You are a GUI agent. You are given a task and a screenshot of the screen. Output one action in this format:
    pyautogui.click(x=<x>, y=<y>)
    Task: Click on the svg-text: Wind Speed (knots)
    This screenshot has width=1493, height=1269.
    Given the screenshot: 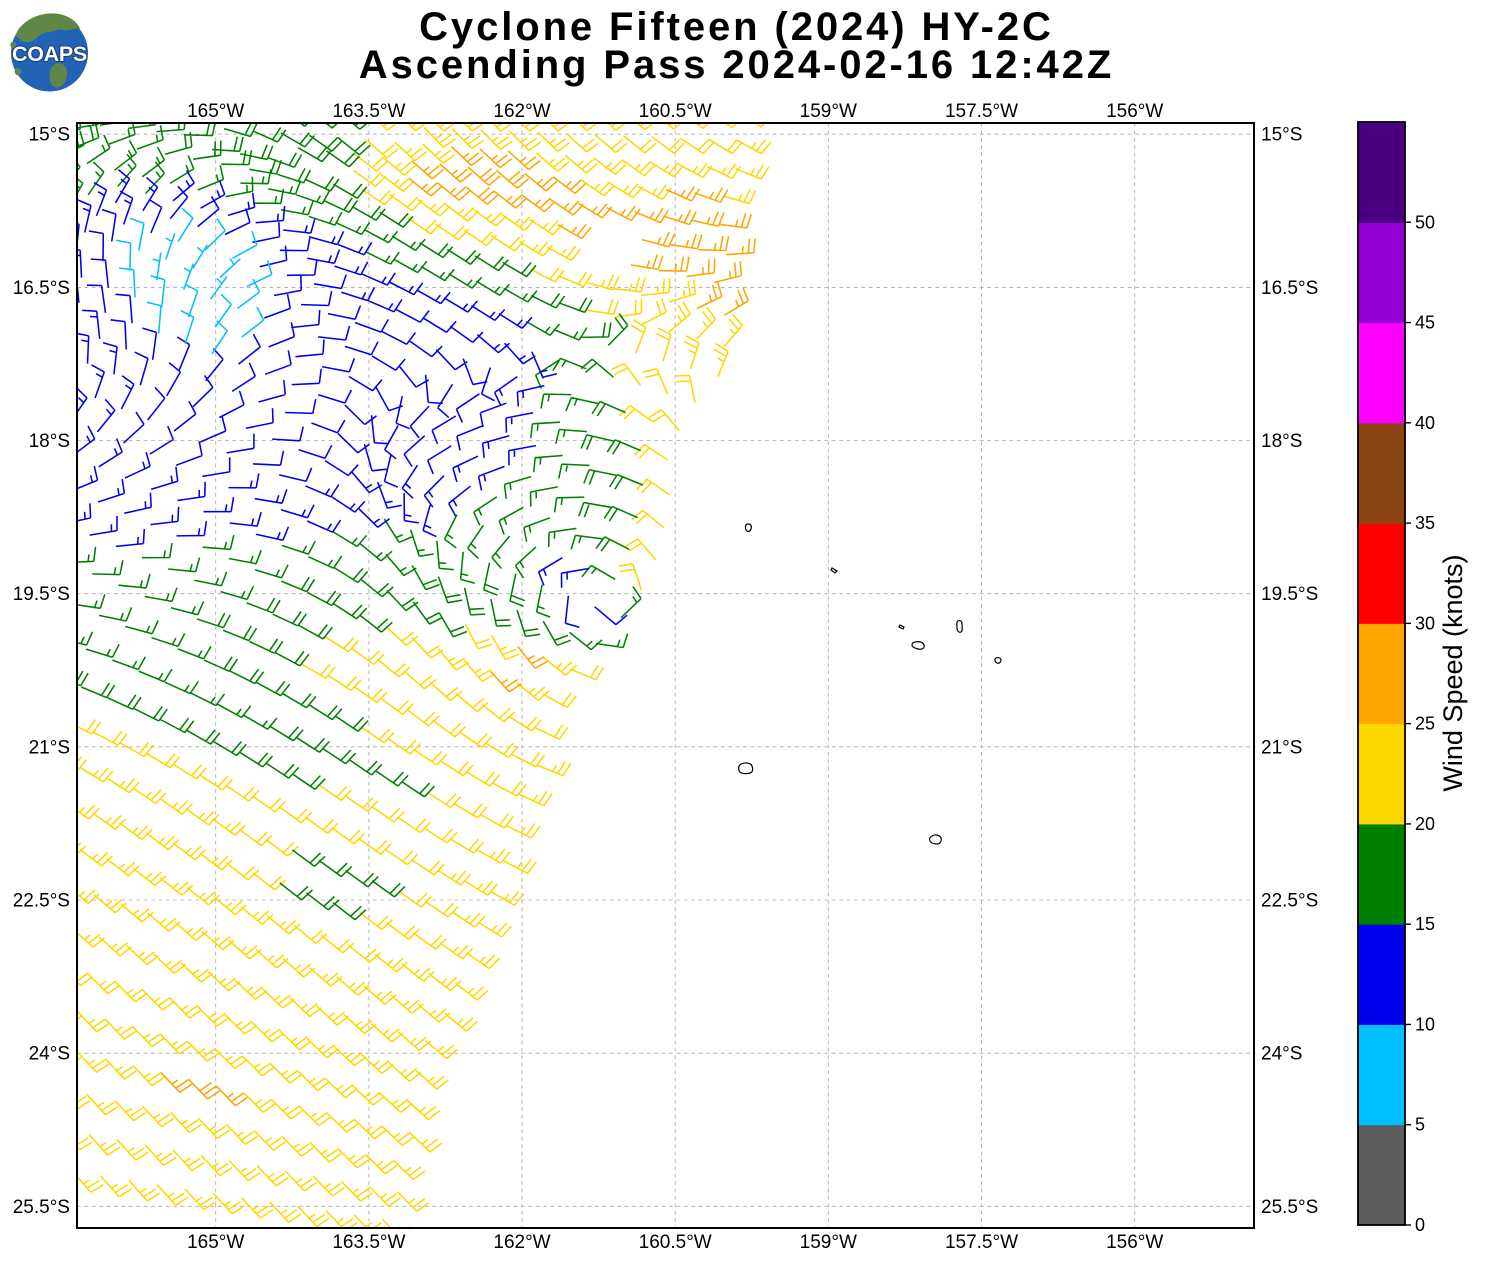 What is the action you would take?
    pyautogui.click(x=1453, y=672)
    